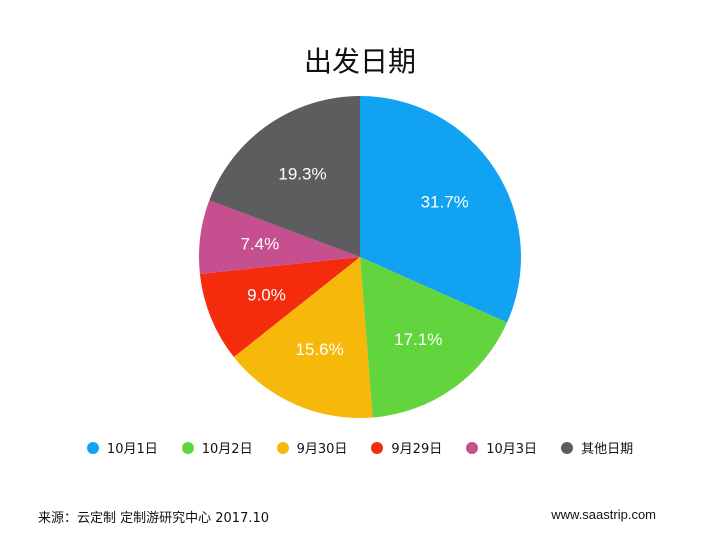 The width and height of the screenshot is (720, 540). What do you see at coordinates (302, 173) in the screenshot?
I see `slice-label: 19.3%` at bounding box center [302, 173].